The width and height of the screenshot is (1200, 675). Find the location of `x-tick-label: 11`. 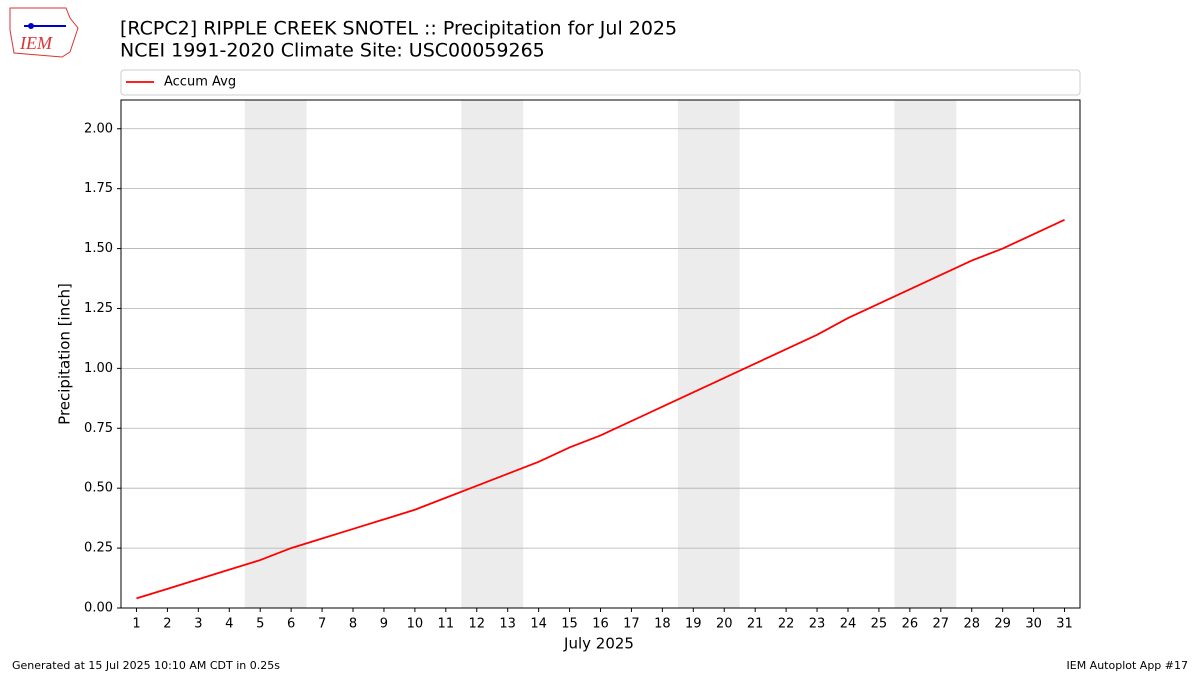

x-tick-label: 11 is located at coordinates (446, 624).